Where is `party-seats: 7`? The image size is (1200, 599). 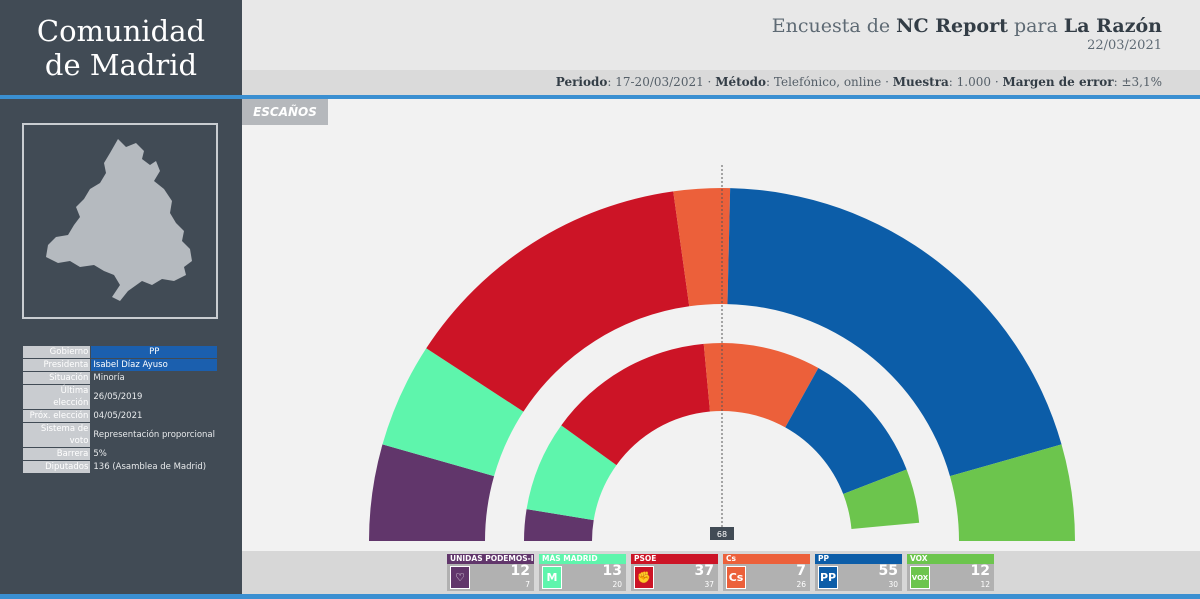 party-seats: 7 is located at coordinates (801, 571).